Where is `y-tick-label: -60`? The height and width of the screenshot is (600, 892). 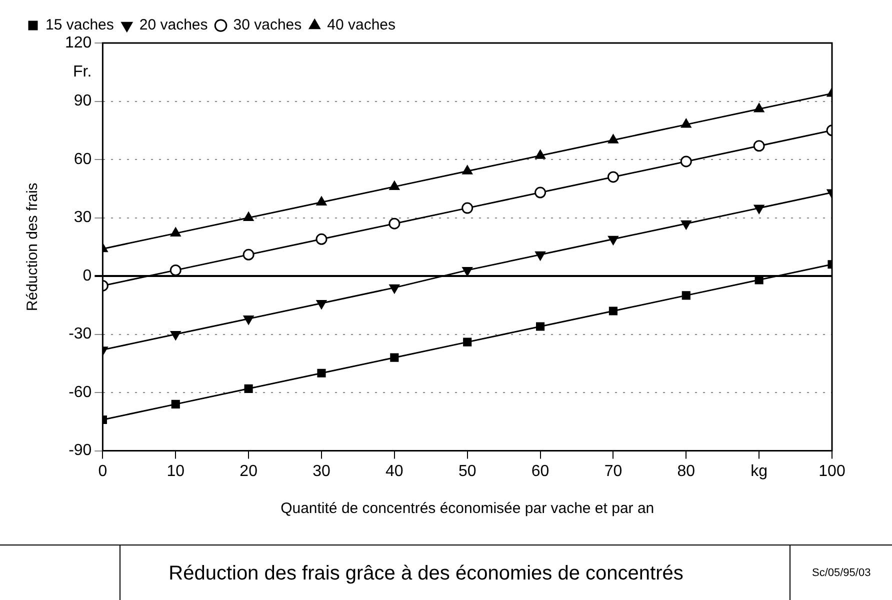
y-tick-label: -60 is located at coordinates (80, 392).